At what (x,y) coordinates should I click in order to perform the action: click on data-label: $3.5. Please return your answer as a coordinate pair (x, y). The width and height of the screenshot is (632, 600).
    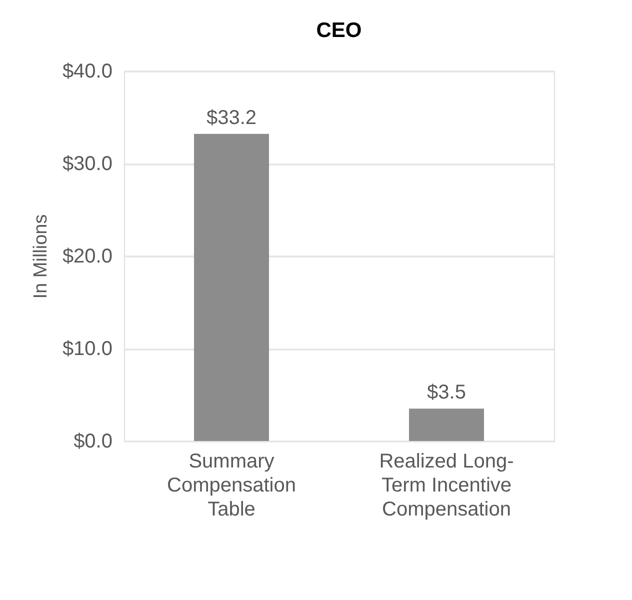
    Looking at the image, I should click on (446, 393).